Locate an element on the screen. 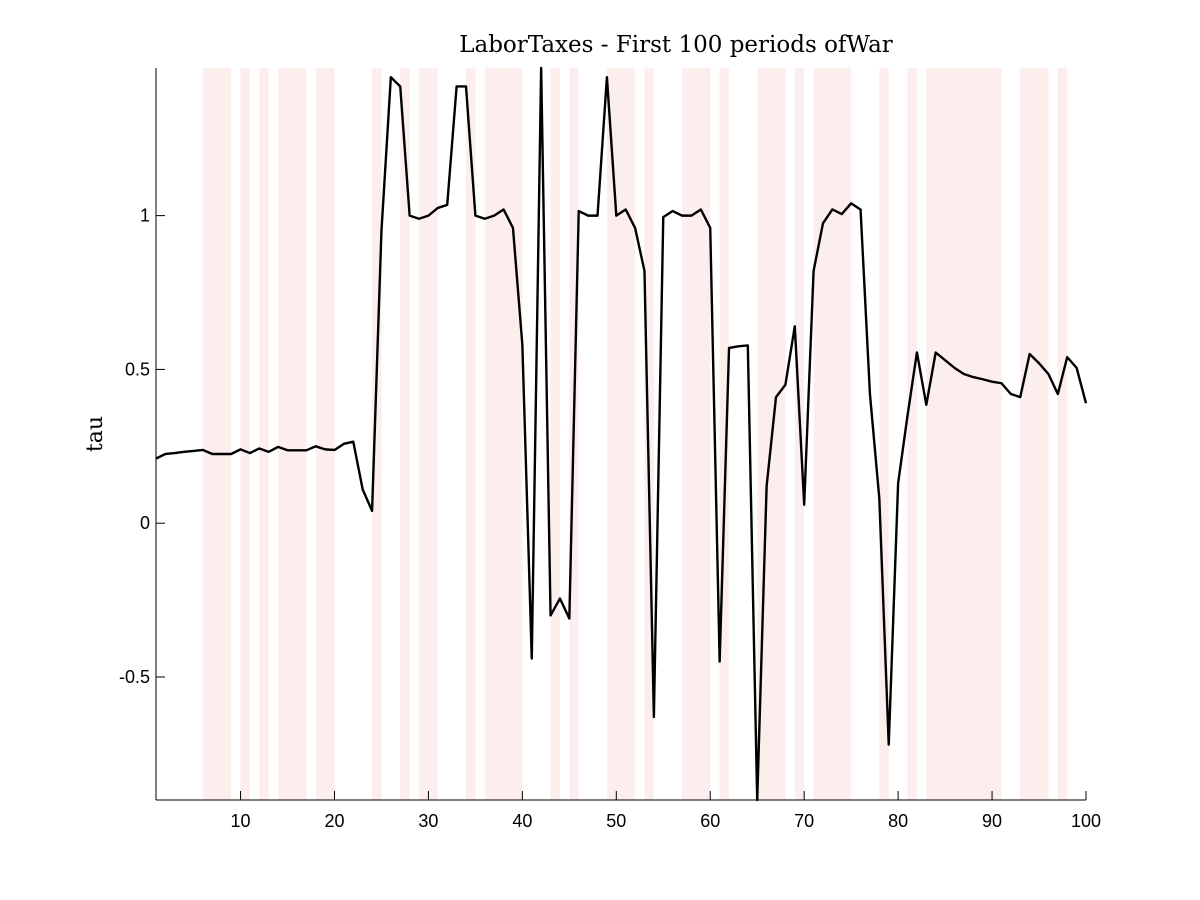  y-tick-label: -0.5 is located at coordinates (134, 677).